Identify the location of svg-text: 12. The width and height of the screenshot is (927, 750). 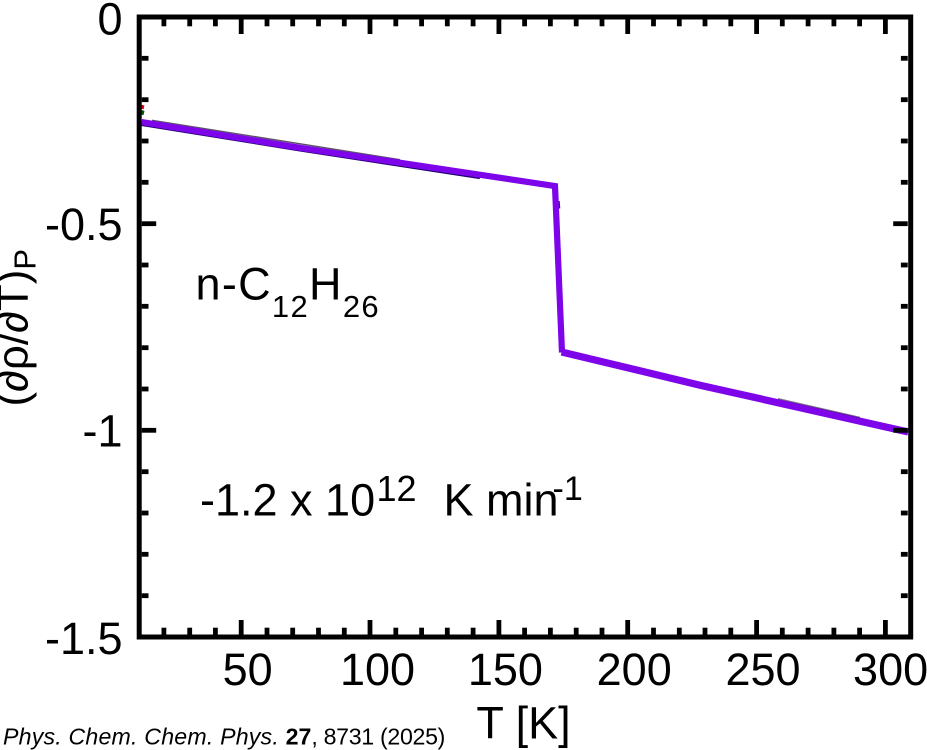
(397, 488).